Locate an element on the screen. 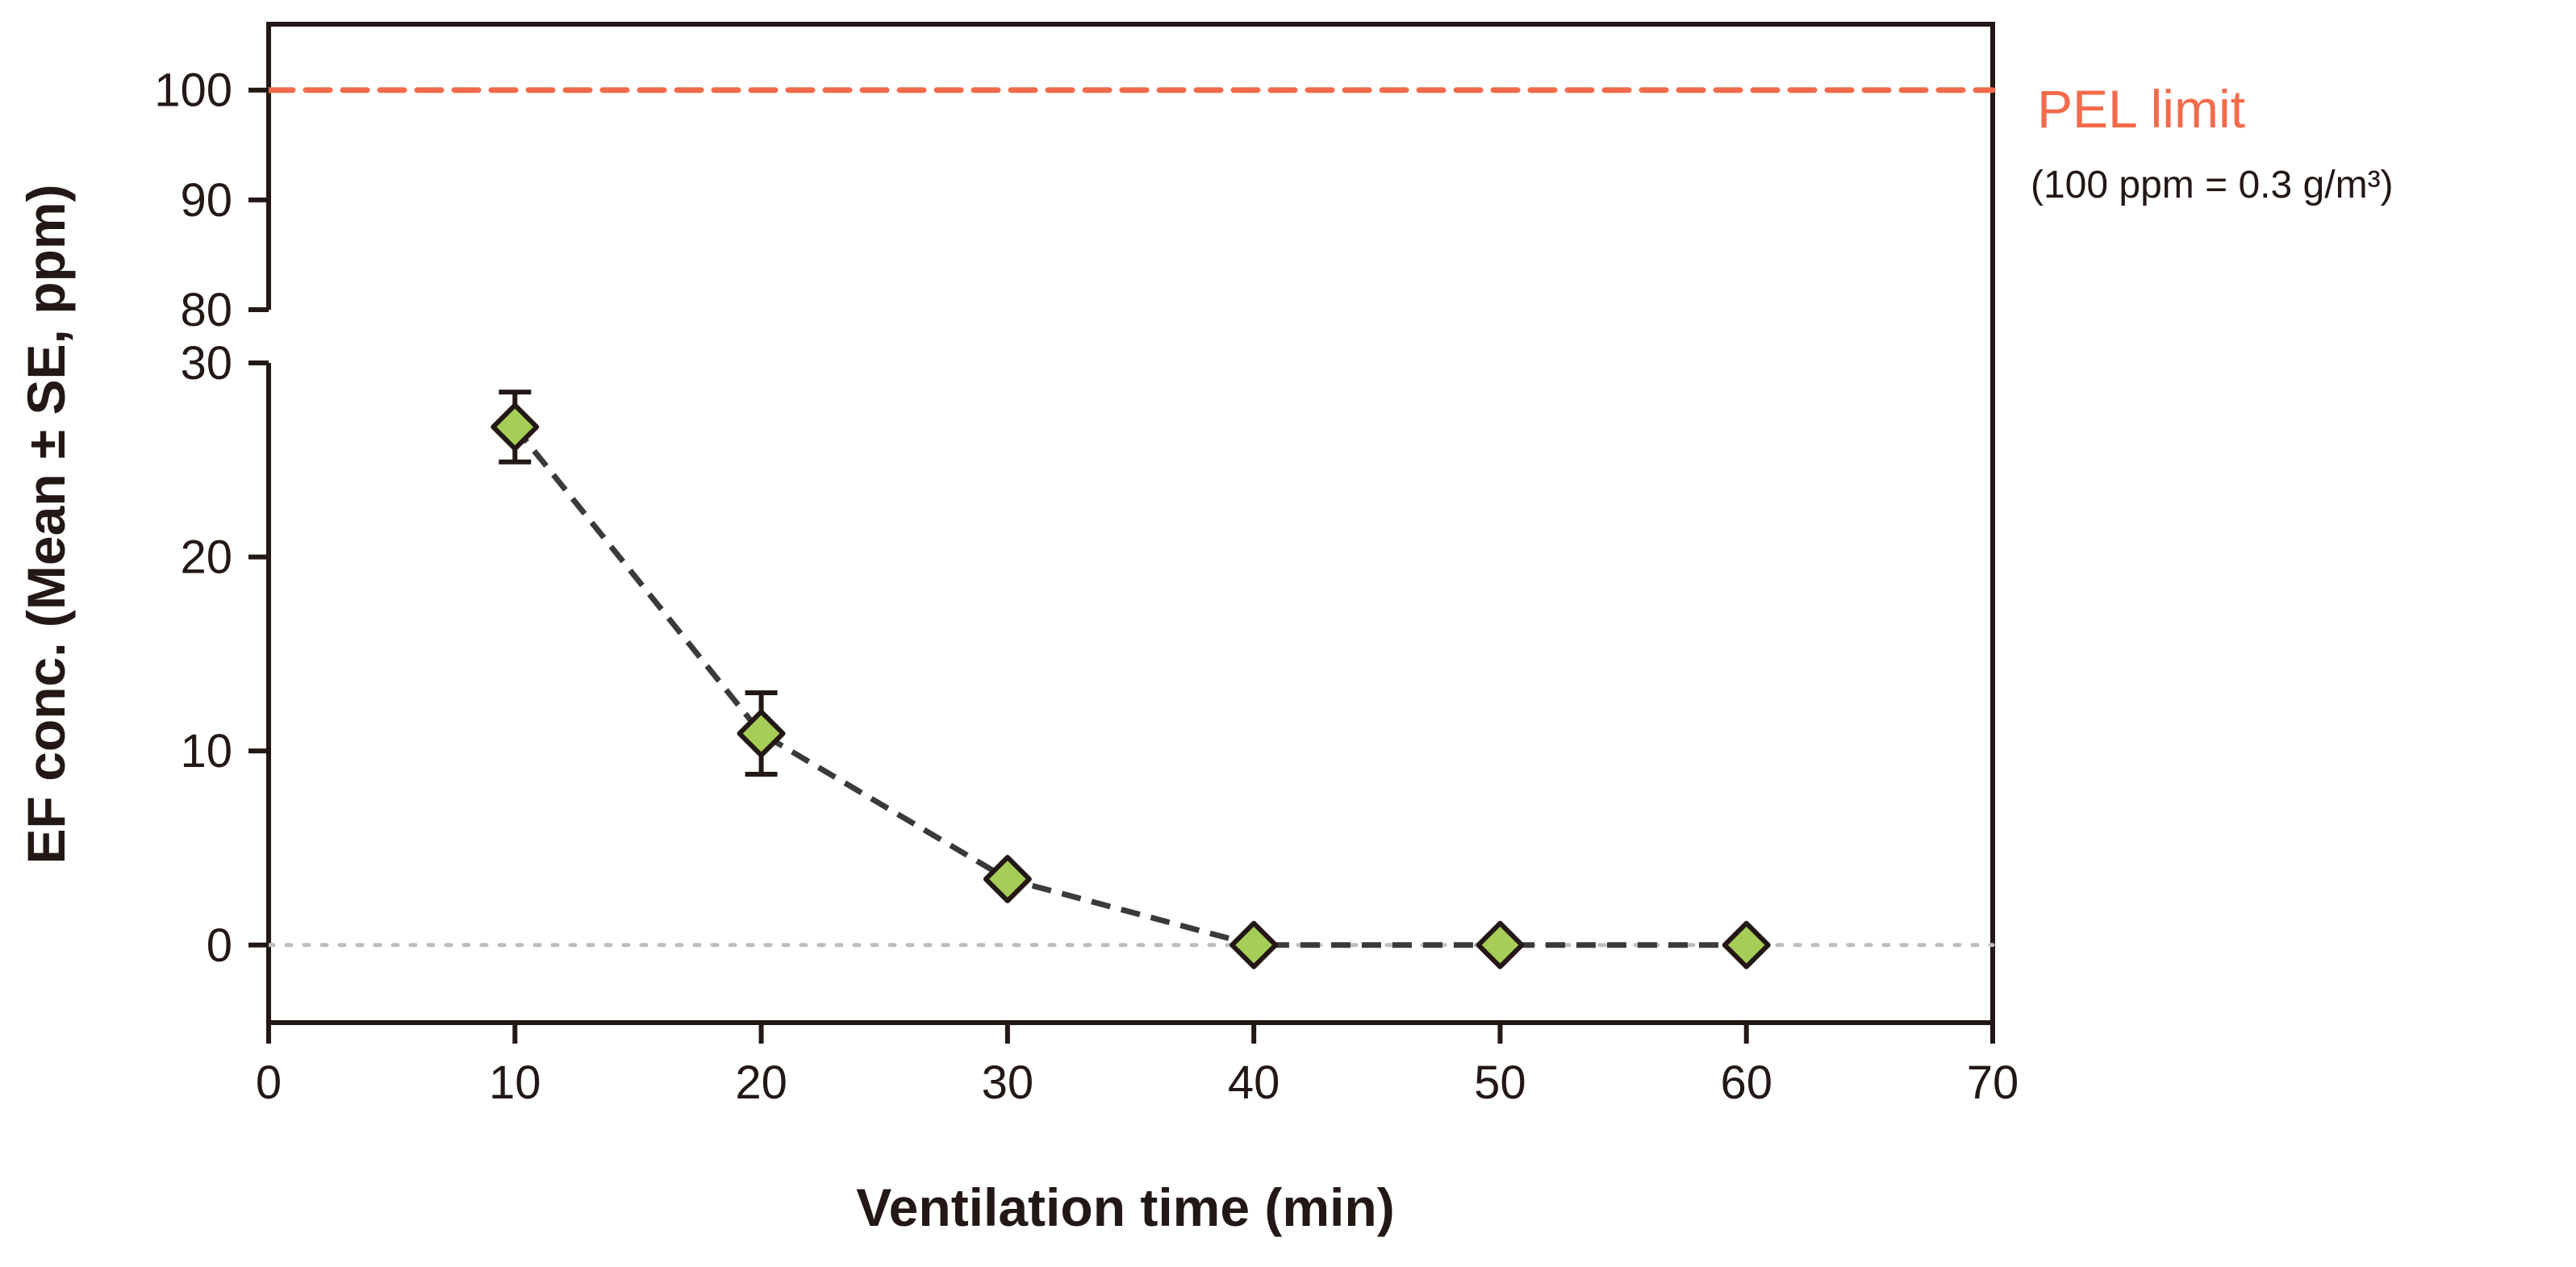 Image resolution: width=2576 pixels, height=1267 pixels. x-axis-title: Ventilation time (min) is located at coordinates (1125, 1207).